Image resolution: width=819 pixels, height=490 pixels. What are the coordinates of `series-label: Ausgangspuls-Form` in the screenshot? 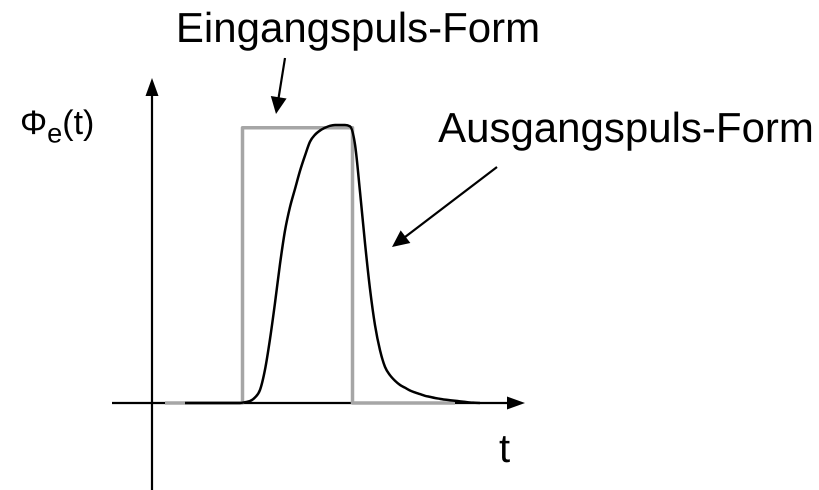 It's located at (626, 127).